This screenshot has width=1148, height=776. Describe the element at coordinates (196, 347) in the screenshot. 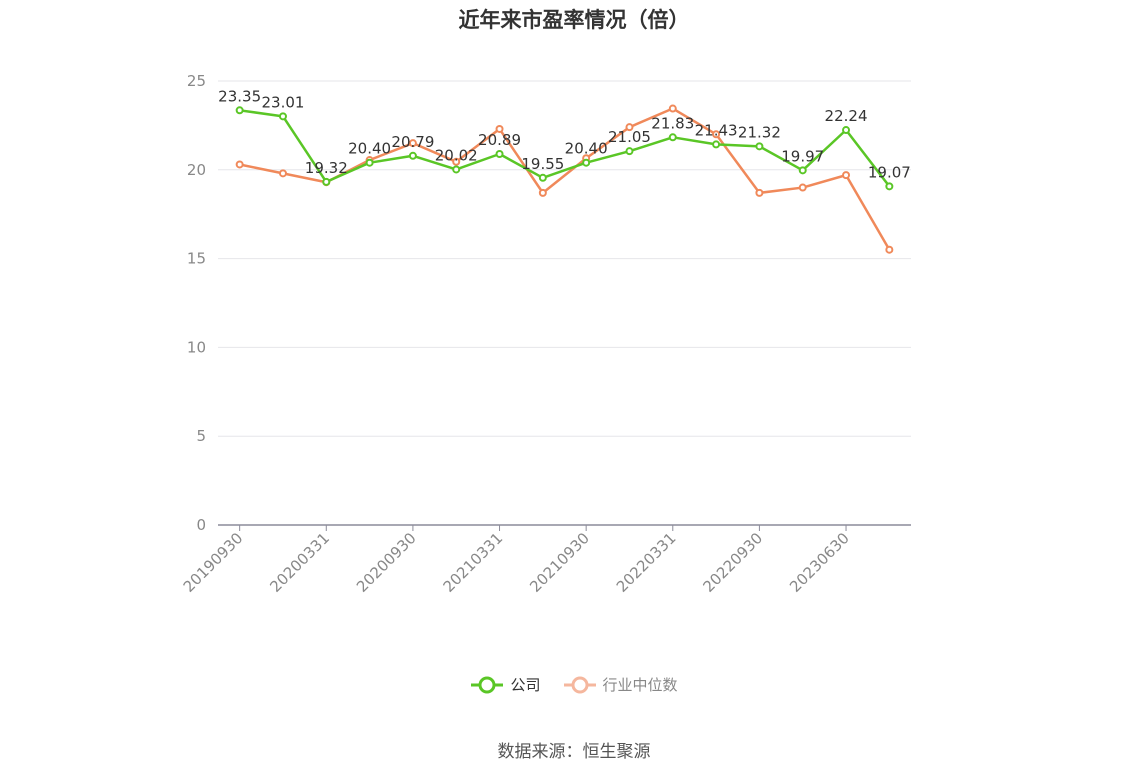

I see `y-tick-label: 10` at that location.